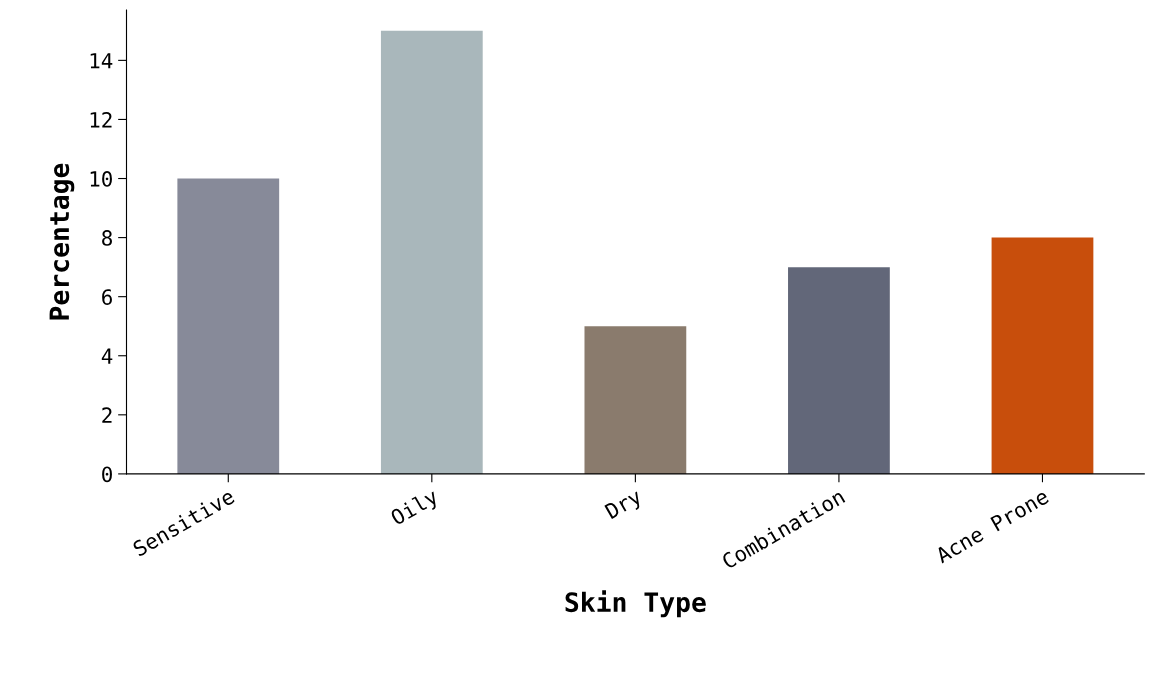  I want to click on y-tick-label: 14, so click(101, 61).